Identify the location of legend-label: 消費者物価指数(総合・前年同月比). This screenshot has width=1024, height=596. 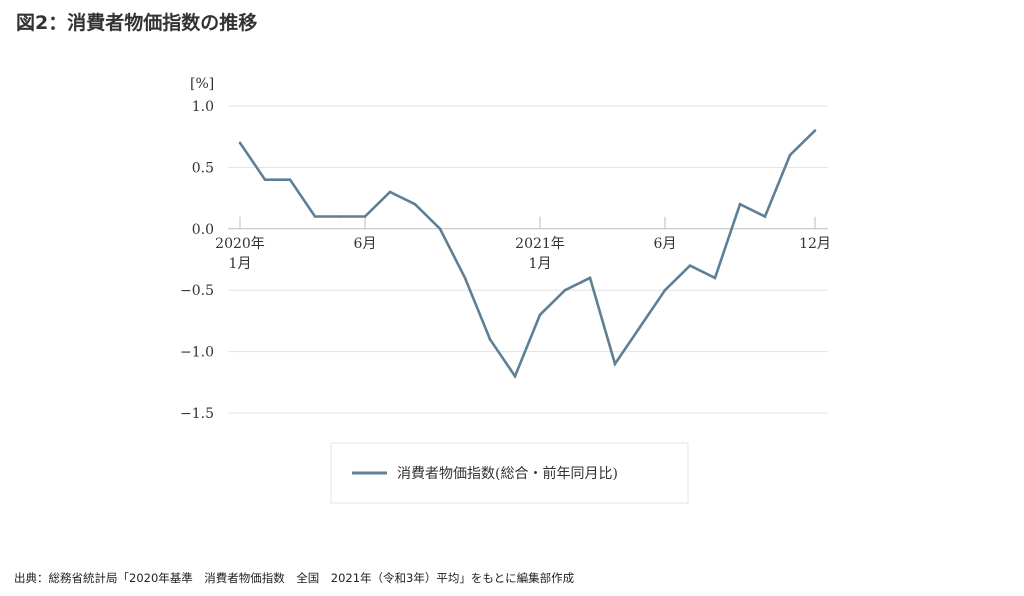
(507, 473).